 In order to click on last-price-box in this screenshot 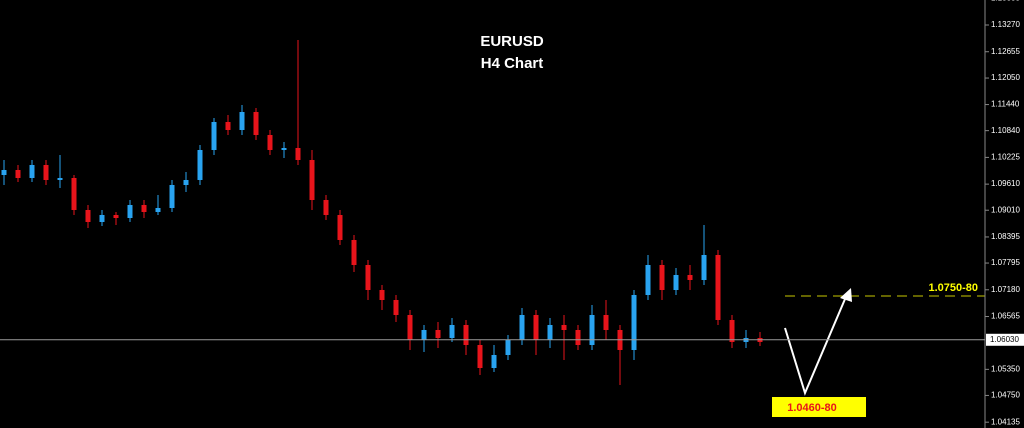, I will do `click(1005, 339)`.